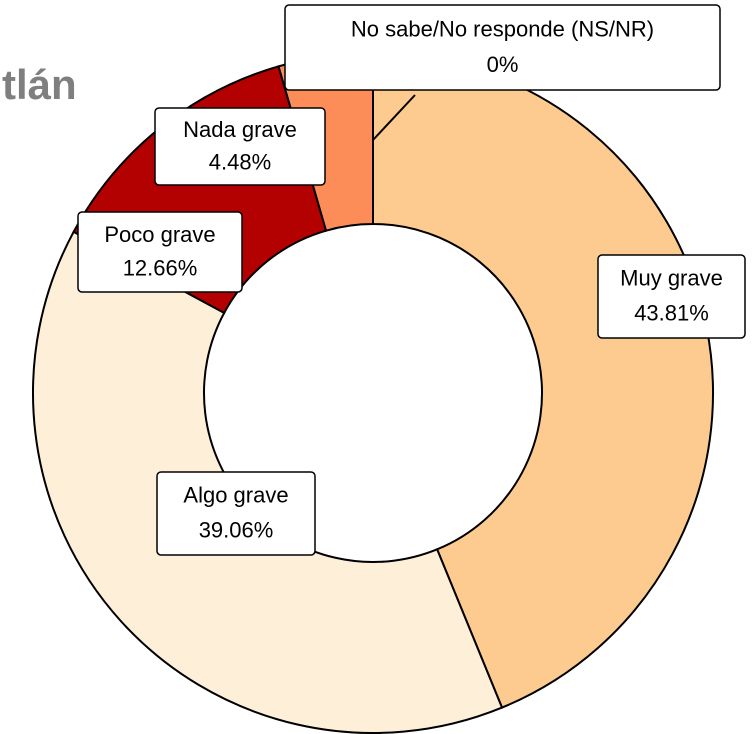 This screenshot has height=734, width=752. What do you see at coordinates (394, 117) in the screenshot?
I see `leader-line` at bounding box center [394, 117].